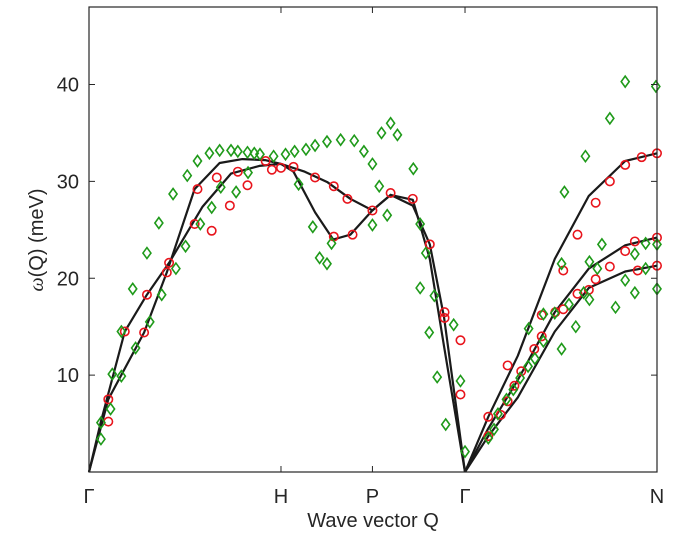  What do you see at coordinates (37, 284) in the screenshot?
I see `y-axis-symbol: ω` at bounding box center [37, 284].